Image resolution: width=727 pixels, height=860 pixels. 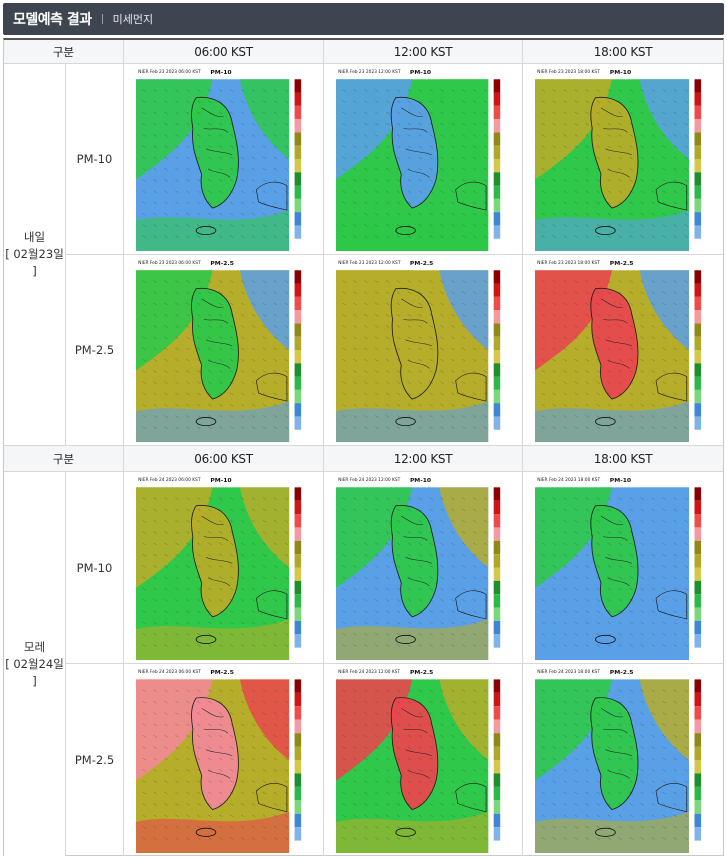 I want to click on pollution-map: NIER Feb 23 2023 18:00 KST PM-10, so click(x=623, y=159).